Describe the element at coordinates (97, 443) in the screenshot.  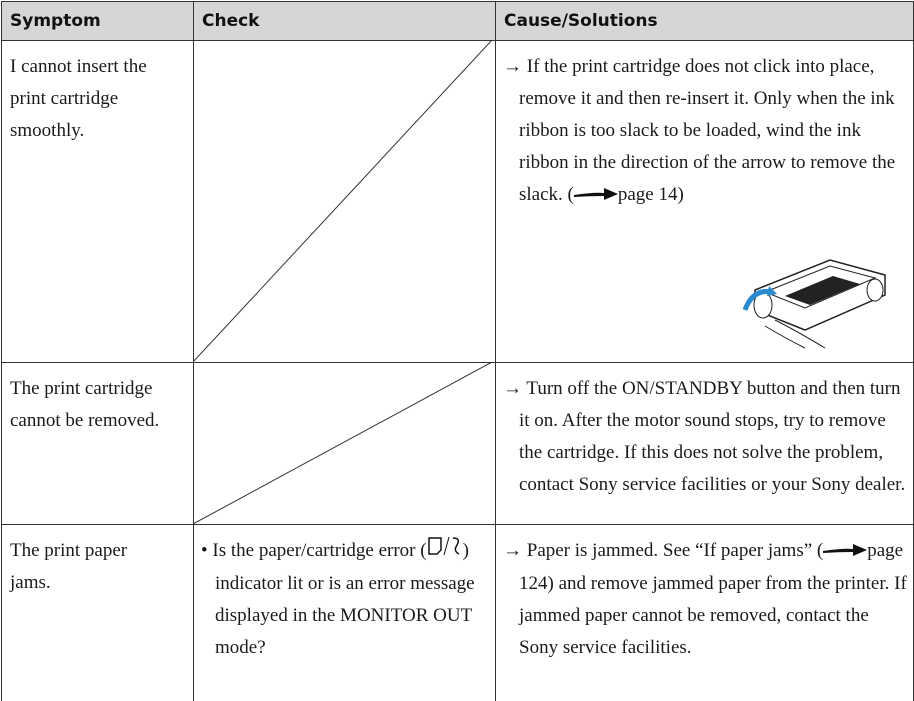
I see `symptom-cell: The print cartridge cannot be removed.` at that location.